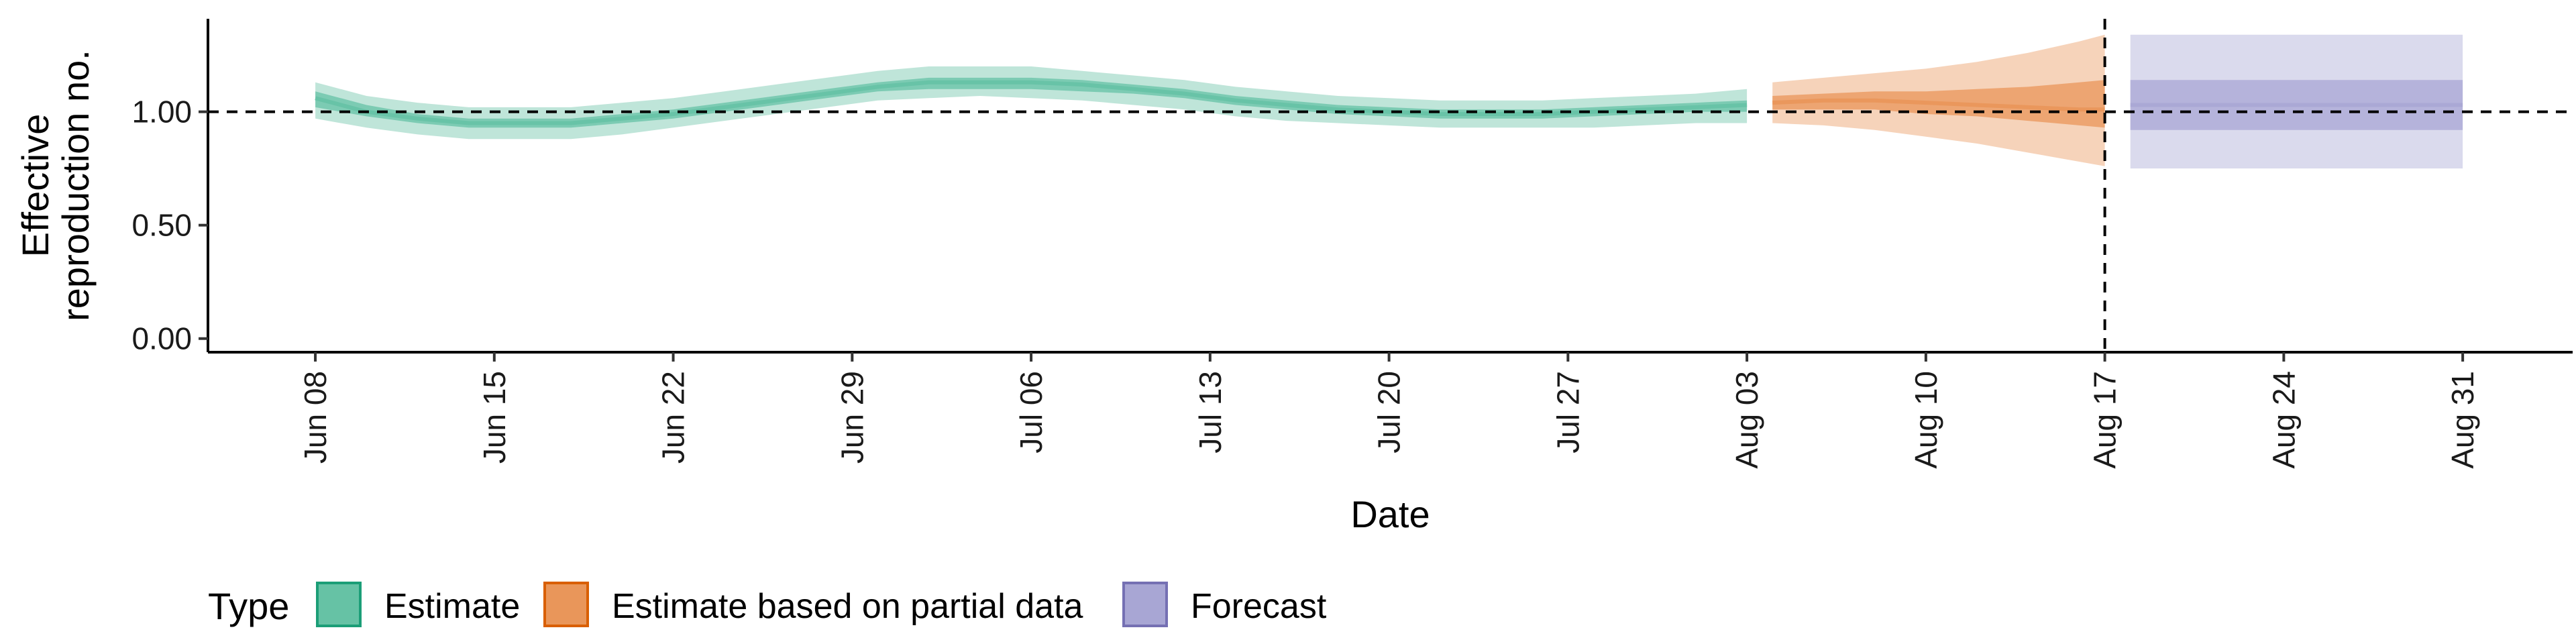 This screenshot has width=2576, height=644. I want to click on legend-label: Forecast, so click(1259, 606).